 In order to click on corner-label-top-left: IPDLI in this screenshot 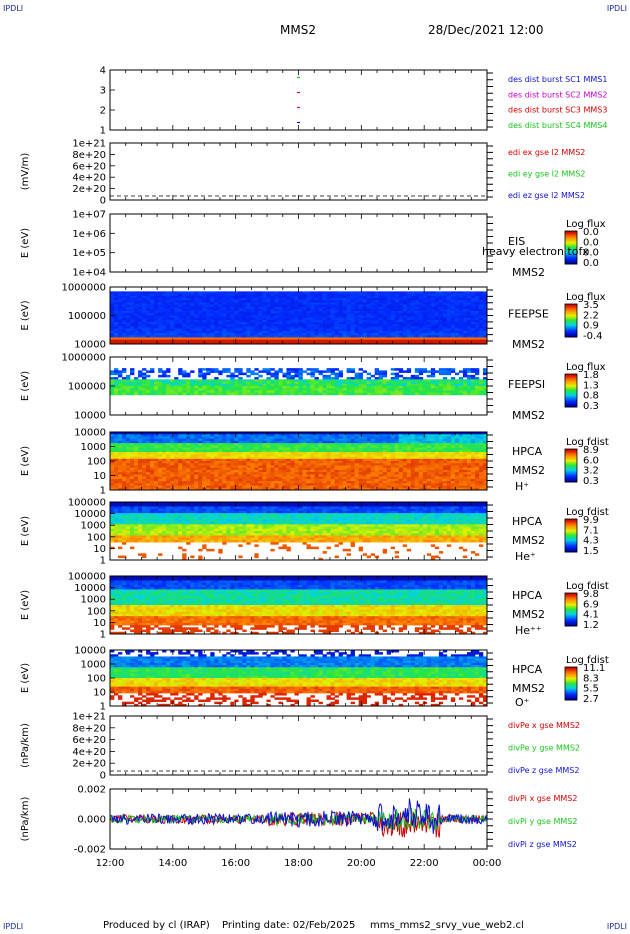, I will do `click(13, 8)`.